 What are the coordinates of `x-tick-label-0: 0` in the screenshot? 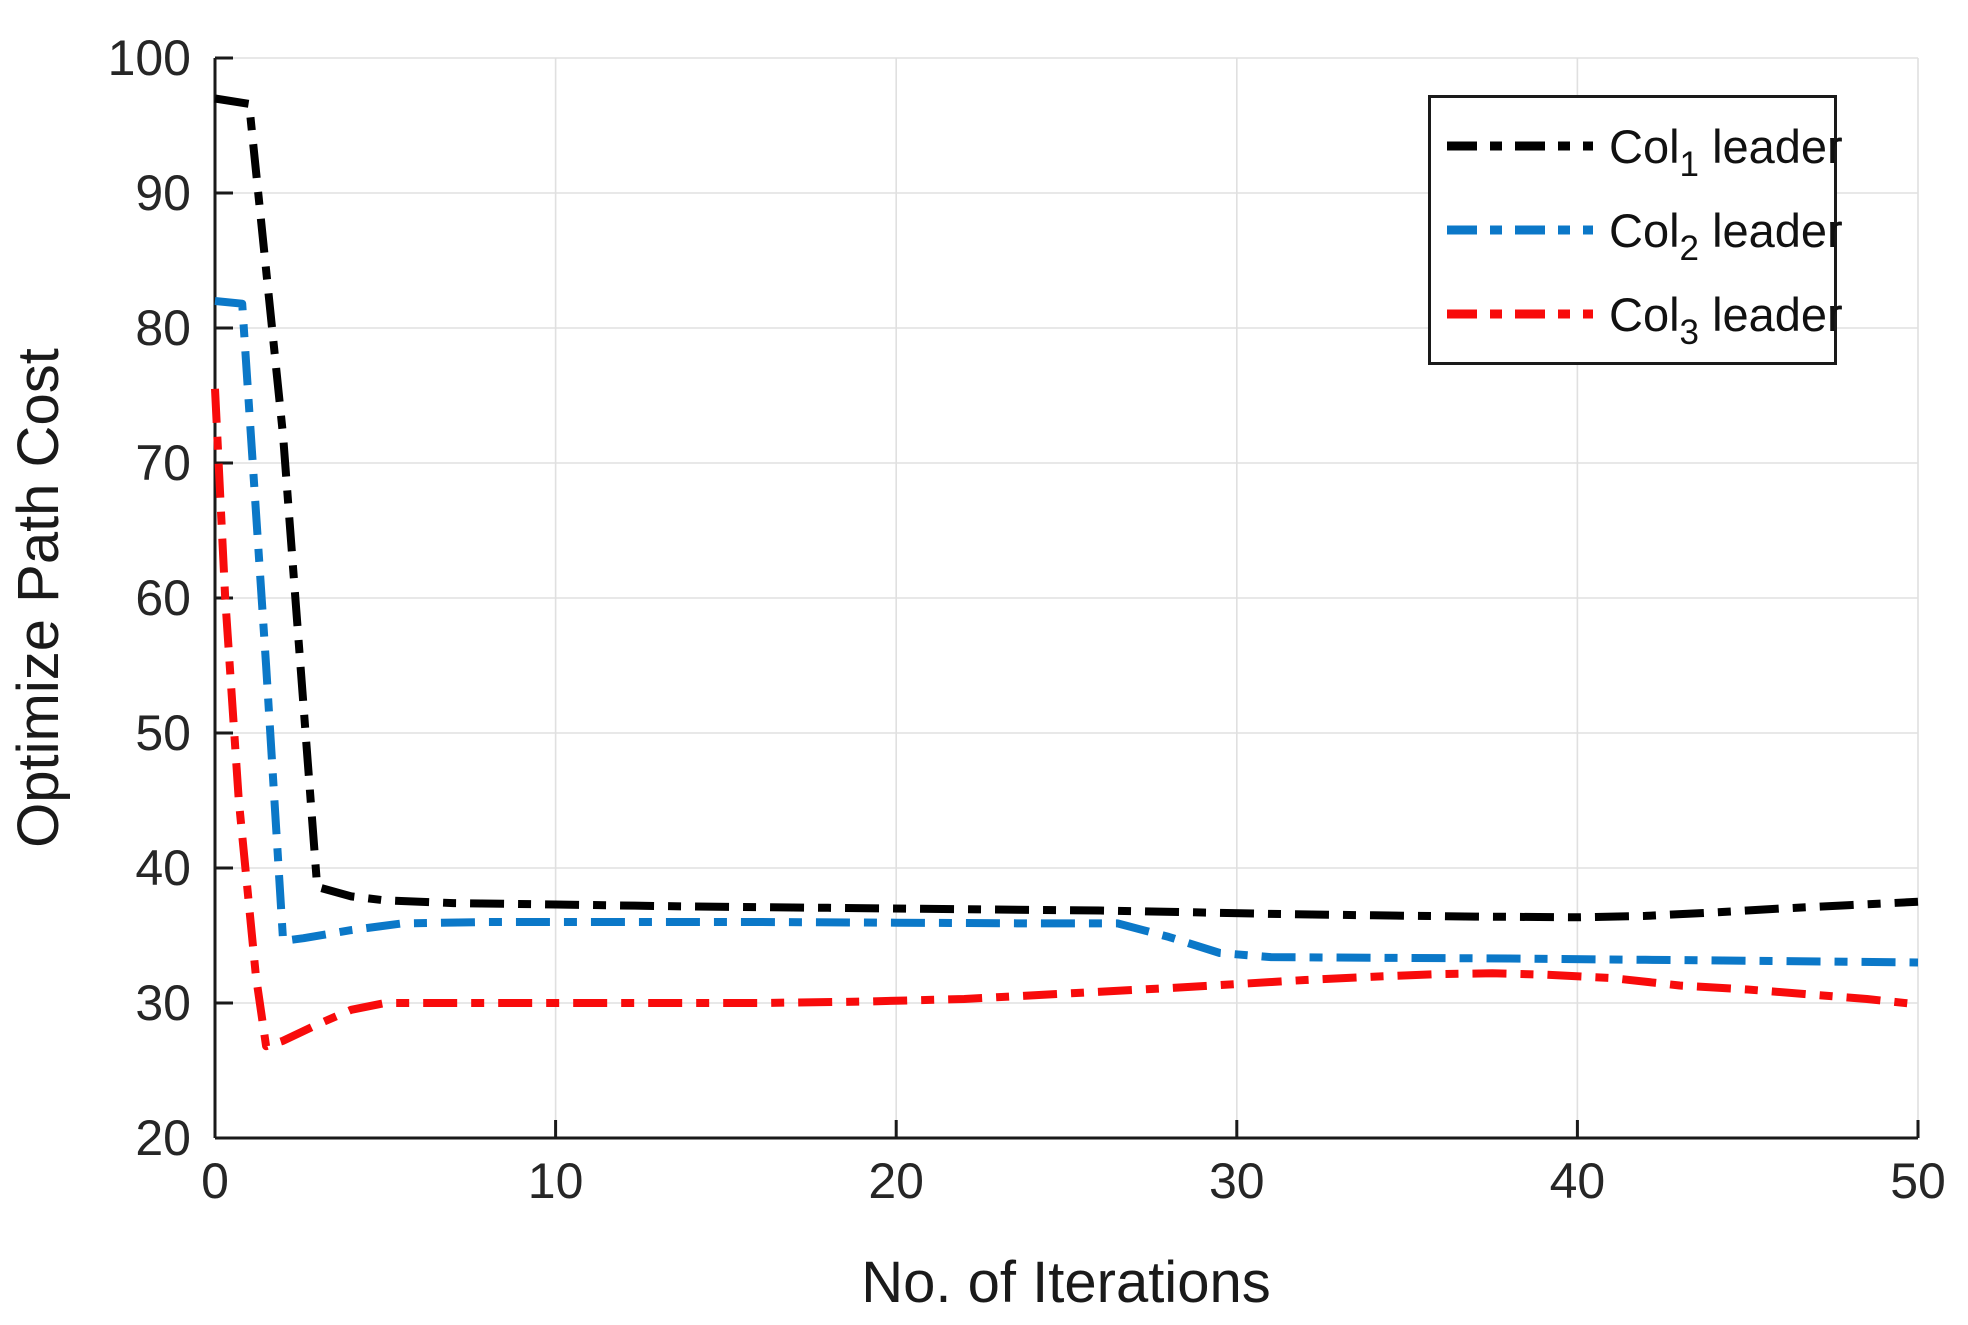 It's located at (215, 1181).